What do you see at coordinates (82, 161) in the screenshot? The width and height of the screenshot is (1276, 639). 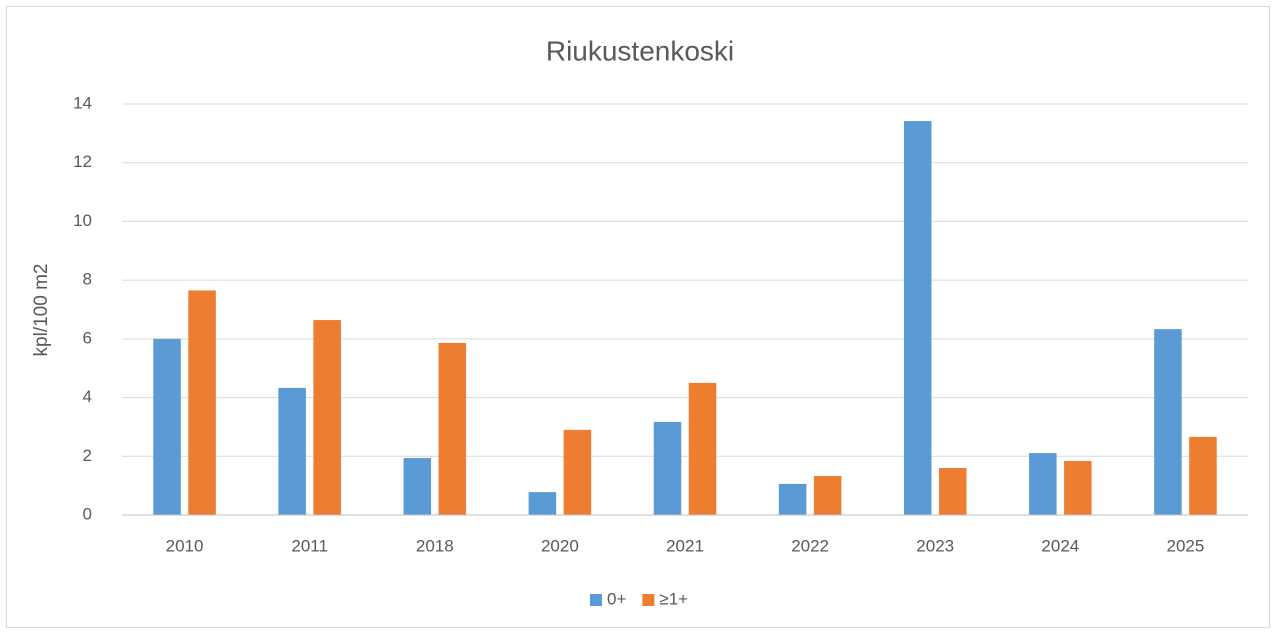 I see `y-tick-label: 12` at bounding box center [82, 161].